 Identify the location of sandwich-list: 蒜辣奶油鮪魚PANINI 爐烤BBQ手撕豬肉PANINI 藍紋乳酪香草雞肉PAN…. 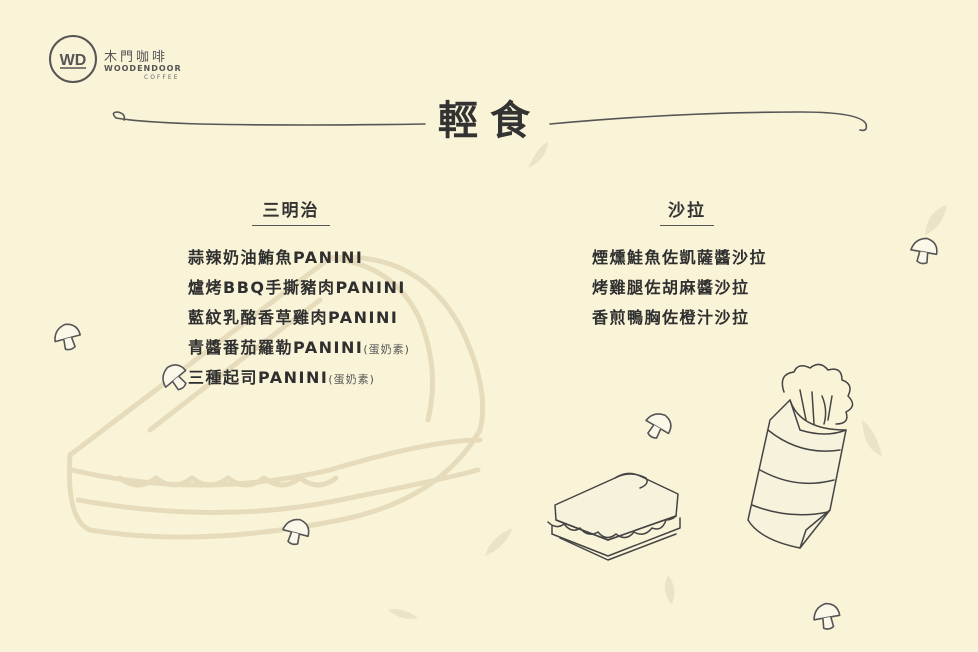
(299, 318).